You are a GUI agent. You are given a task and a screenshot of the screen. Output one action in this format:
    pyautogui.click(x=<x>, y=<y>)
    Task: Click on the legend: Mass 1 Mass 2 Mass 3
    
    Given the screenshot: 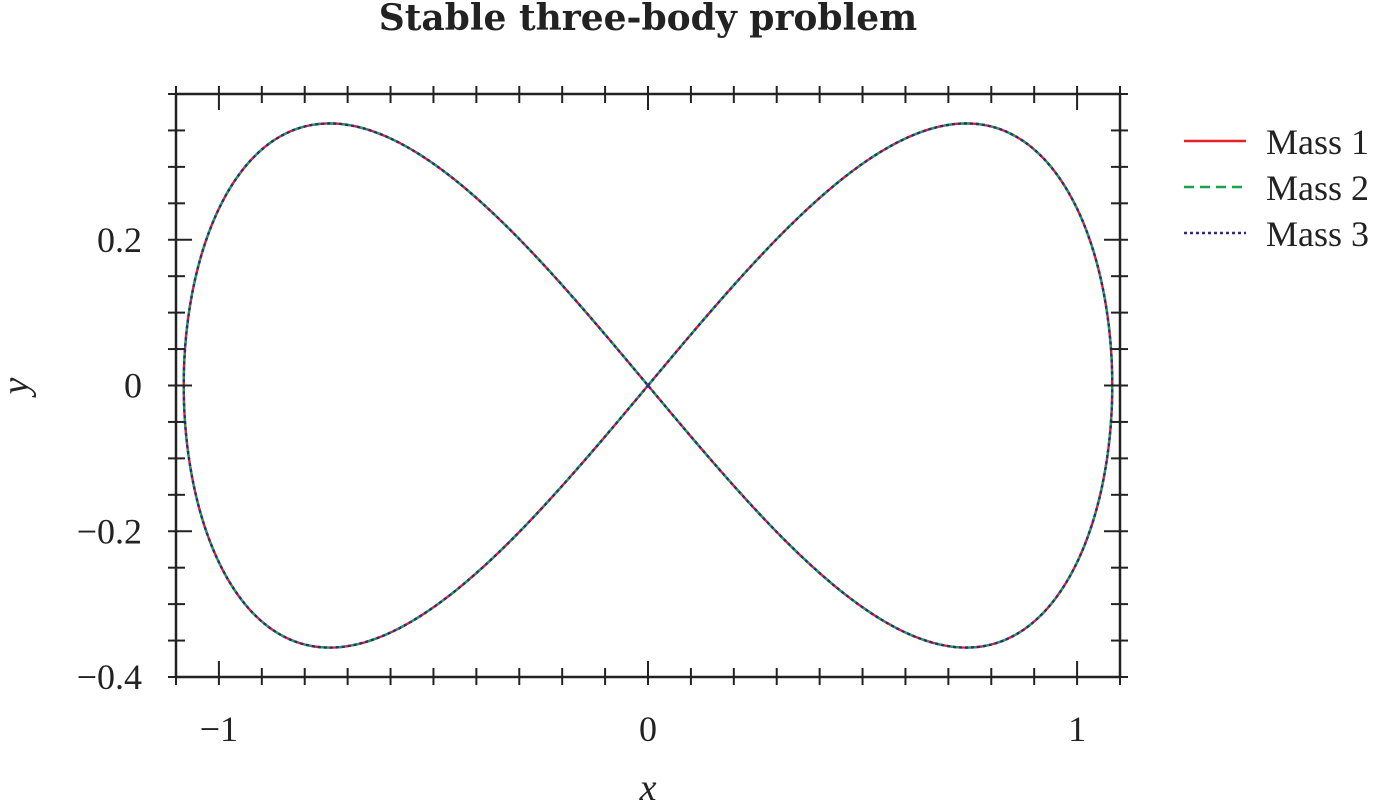 What is the action you would take?
    pyautogui.click(x=1276, y=188)
    